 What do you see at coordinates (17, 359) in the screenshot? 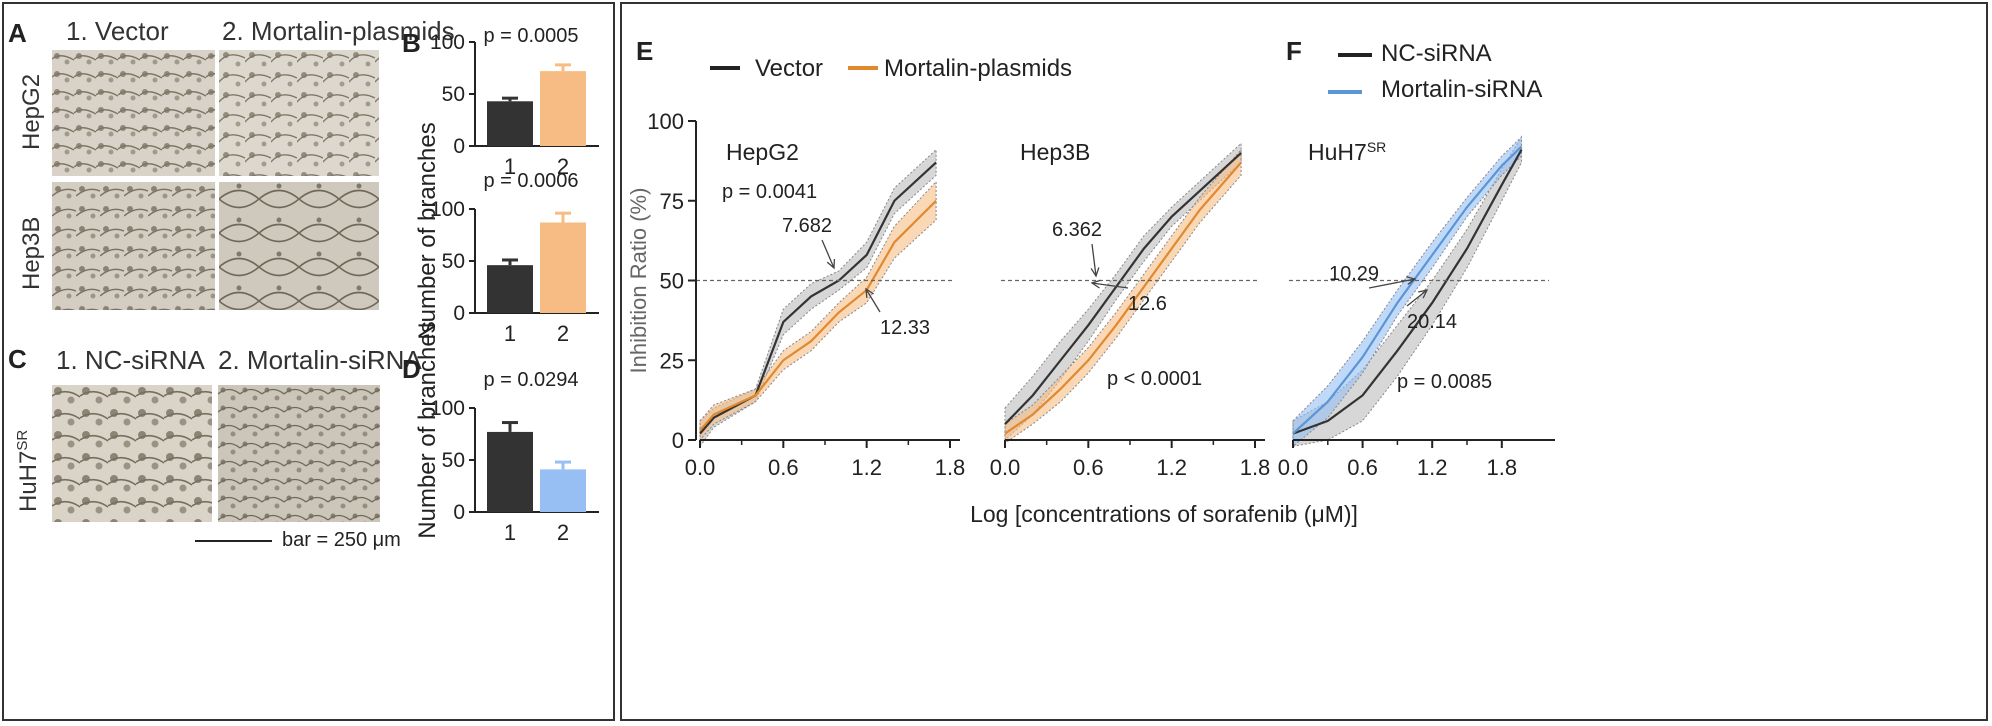
I see `panel-label-c: C` at bounding box center [17, 359].